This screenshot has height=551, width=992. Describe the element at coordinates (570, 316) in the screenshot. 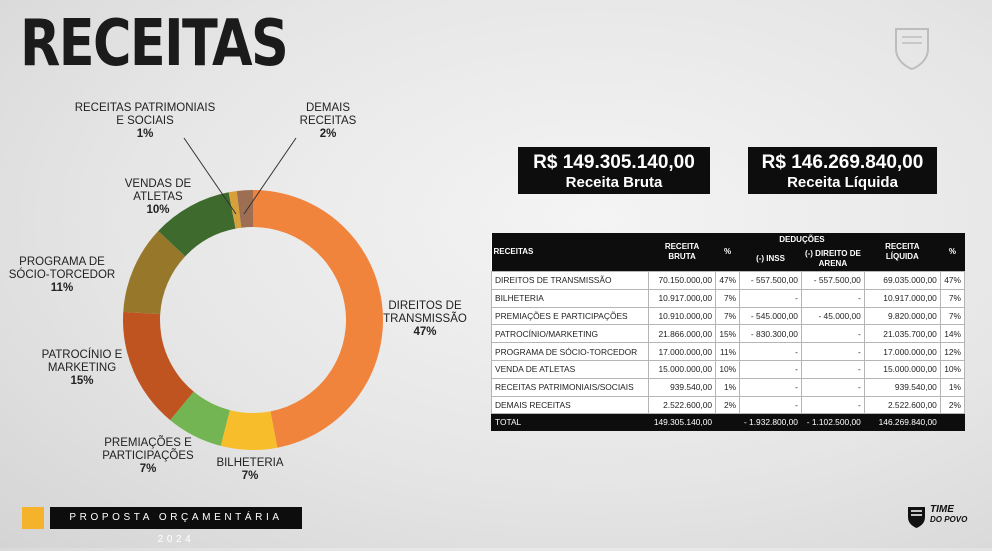

I see `cell-name: PREMIAÇÕES E PARTICIPAÇÕES` at that location.